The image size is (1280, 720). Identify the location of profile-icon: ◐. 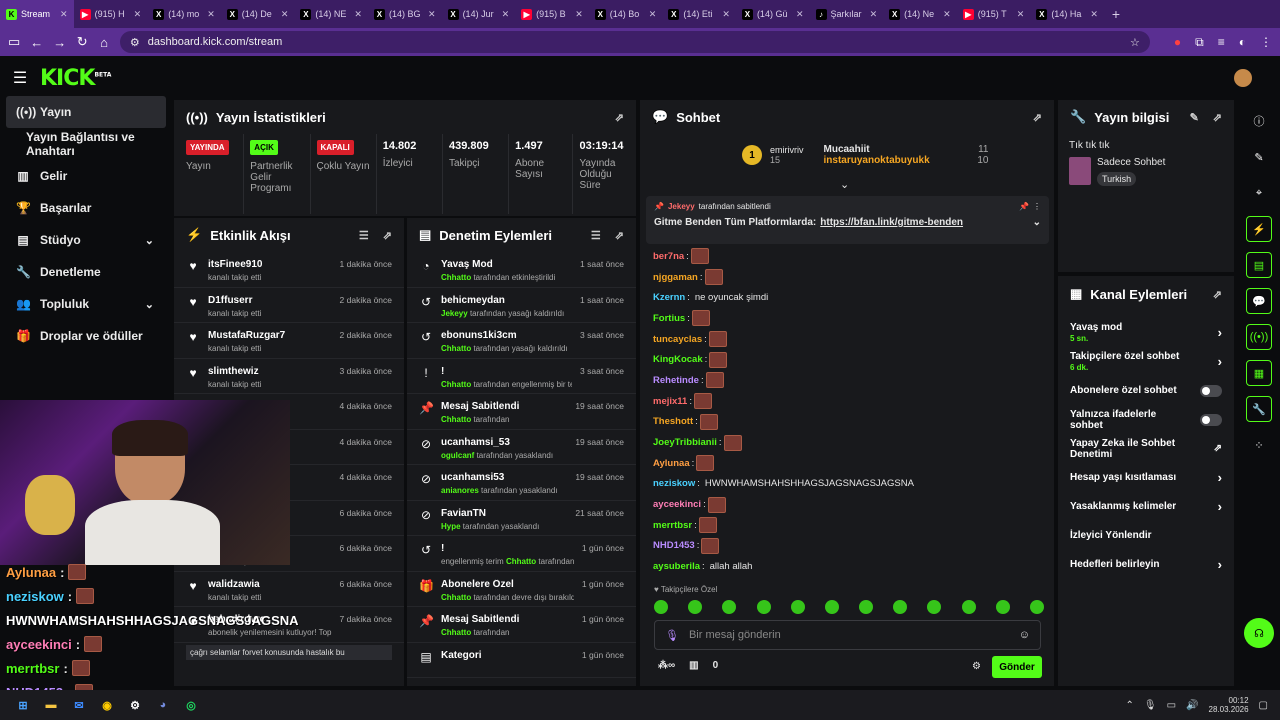
(1242, 41).